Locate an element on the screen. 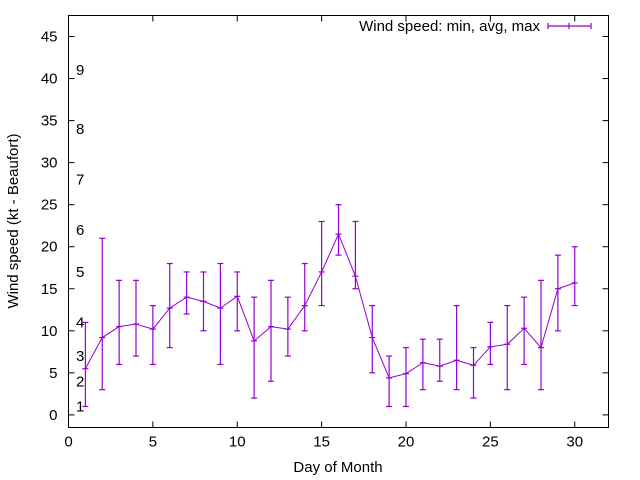  legend-label: Wind speed: min, avg, max is located at coordinates (449, 26).